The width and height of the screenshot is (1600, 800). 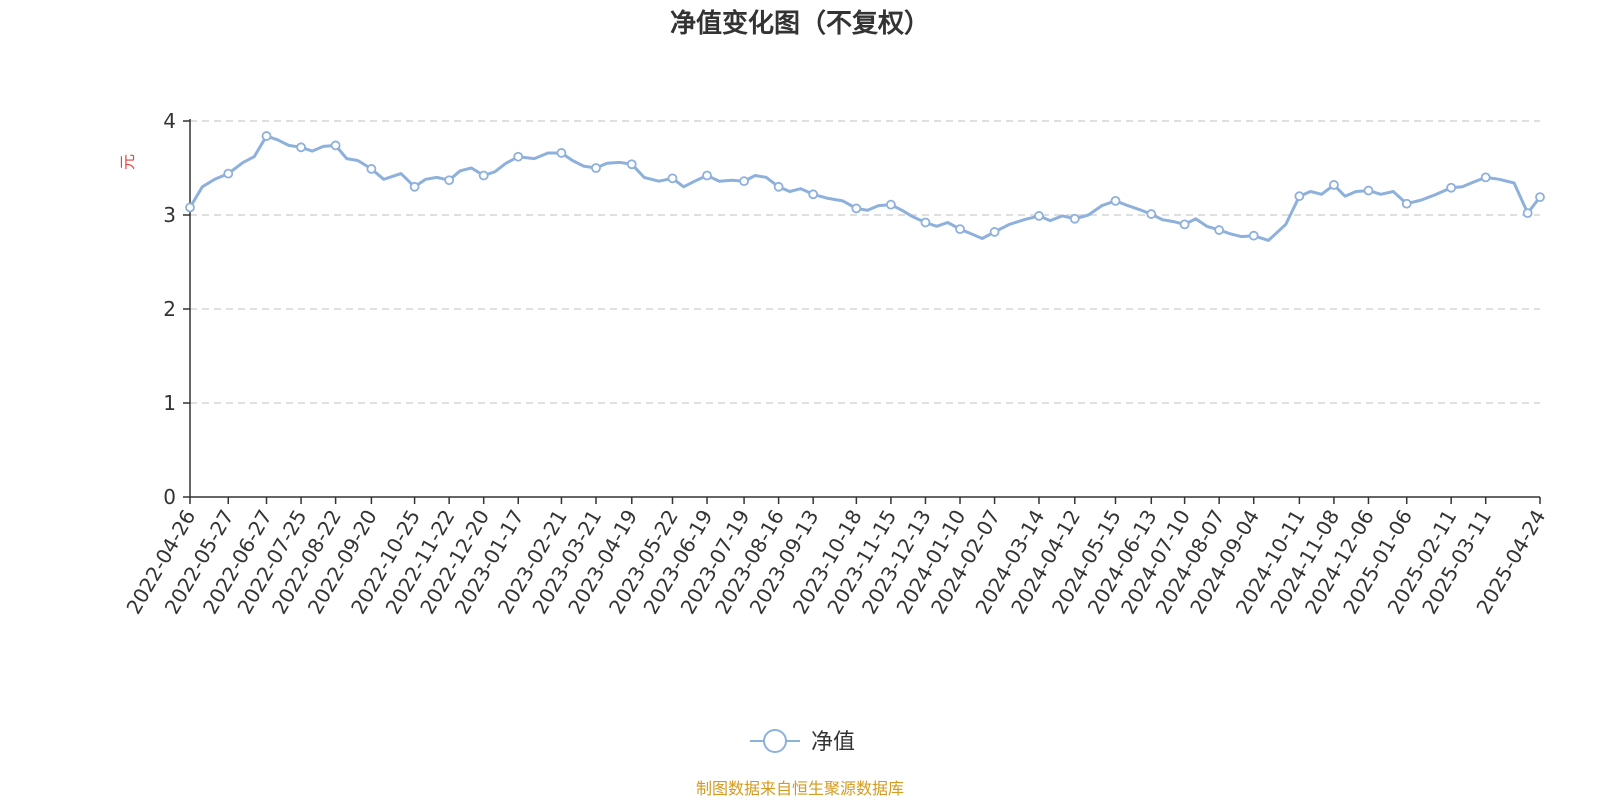 I want to click on y-tick-labels: 0 1 2 3 4, so click(x=169, y=309).